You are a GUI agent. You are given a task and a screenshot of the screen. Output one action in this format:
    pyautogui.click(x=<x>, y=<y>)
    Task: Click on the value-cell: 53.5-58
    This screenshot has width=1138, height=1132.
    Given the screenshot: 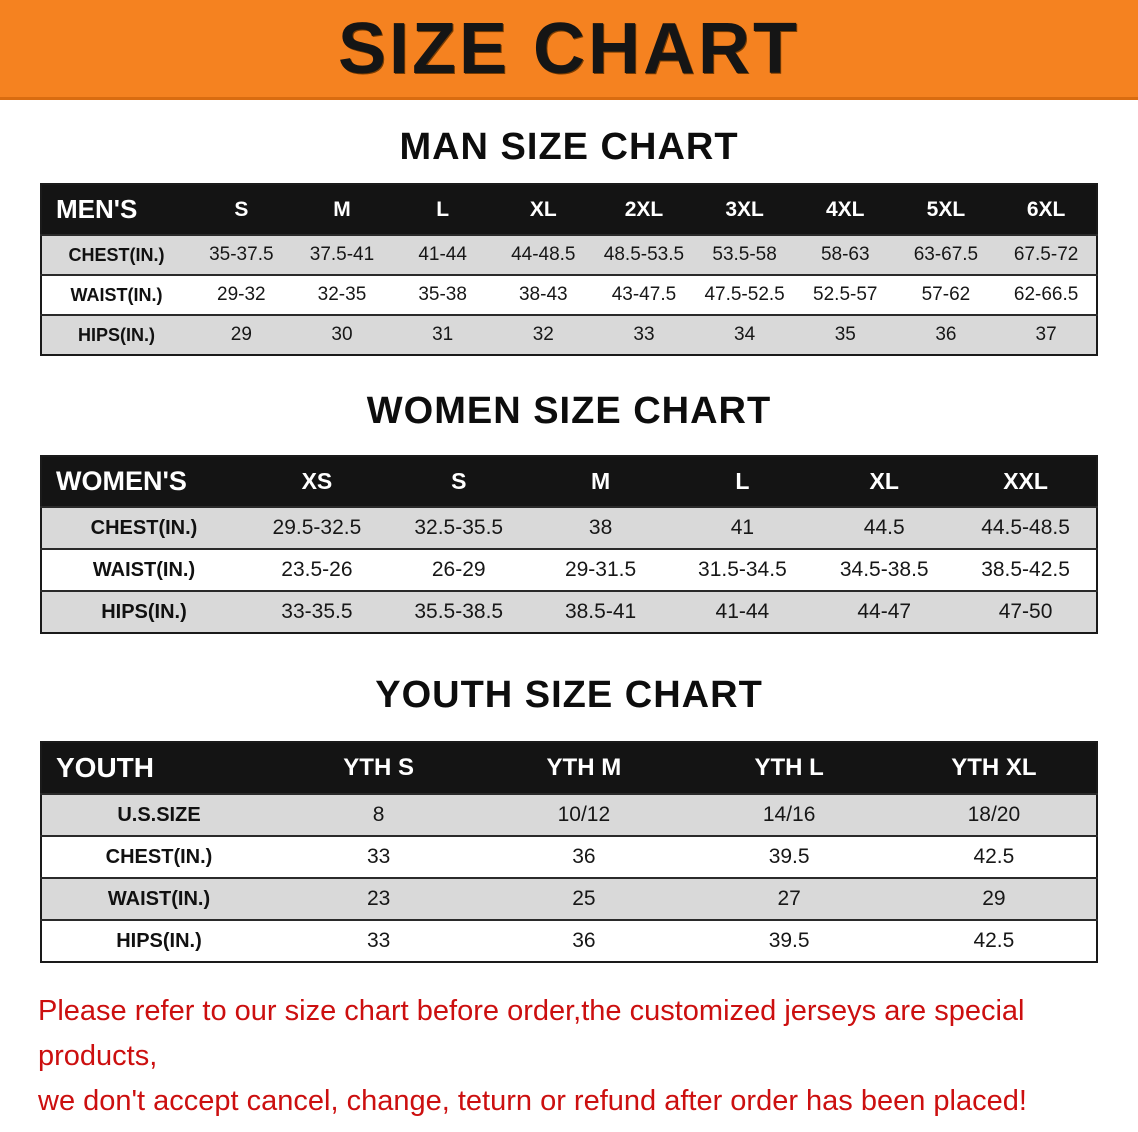 What is the action you would take?
    pyautogui.click(x=744, y=254)
    